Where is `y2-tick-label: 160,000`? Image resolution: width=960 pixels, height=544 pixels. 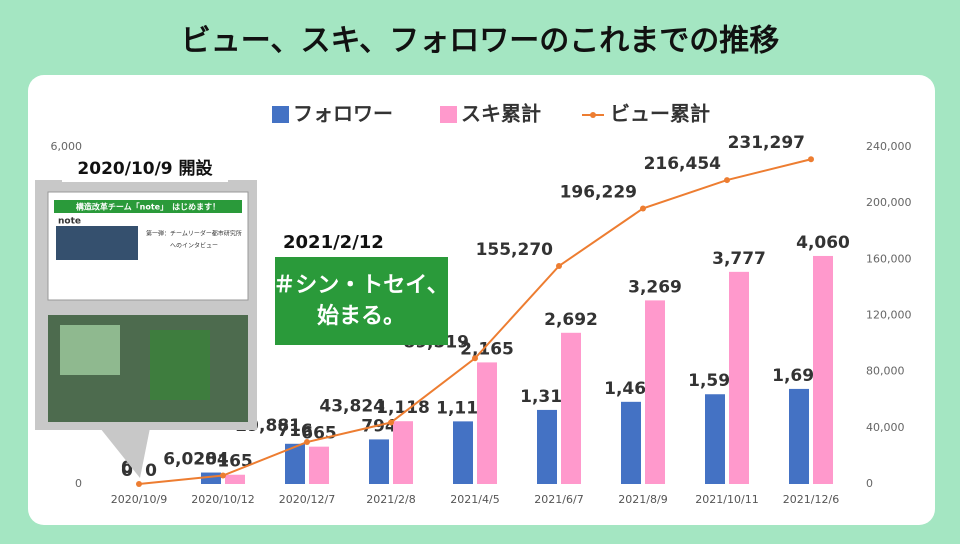 y2-tick-label: 160,000 is located at coordinates (889, 258).